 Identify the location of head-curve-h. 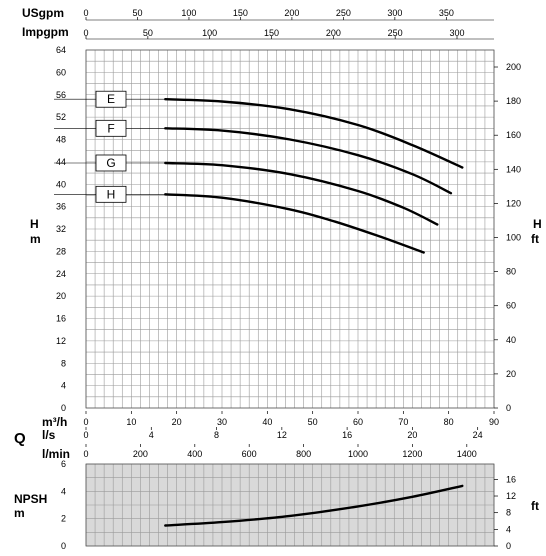
(294, 223).